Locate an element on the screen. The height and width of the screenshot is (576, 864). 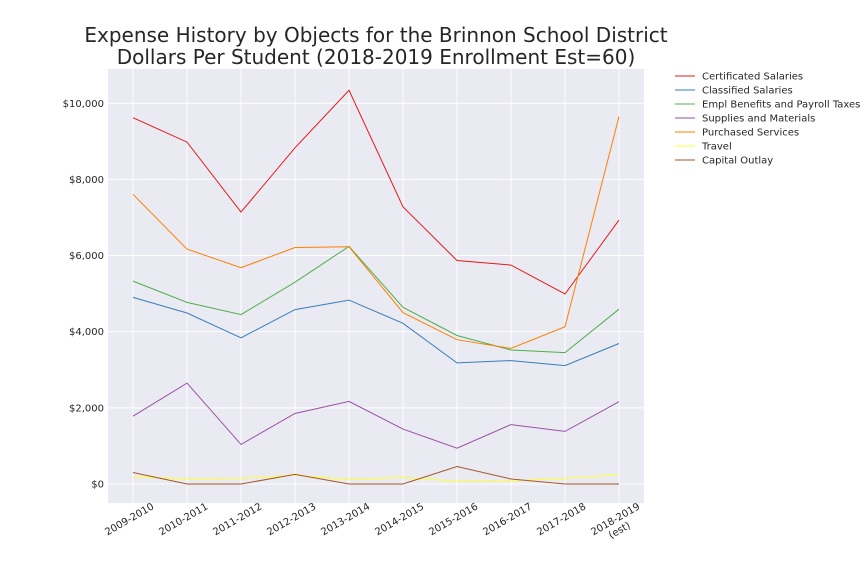
y-axis: $0 $2,000 $4,000 $6,000 $8,000 $10,000 is located at coordinates (83, 295).